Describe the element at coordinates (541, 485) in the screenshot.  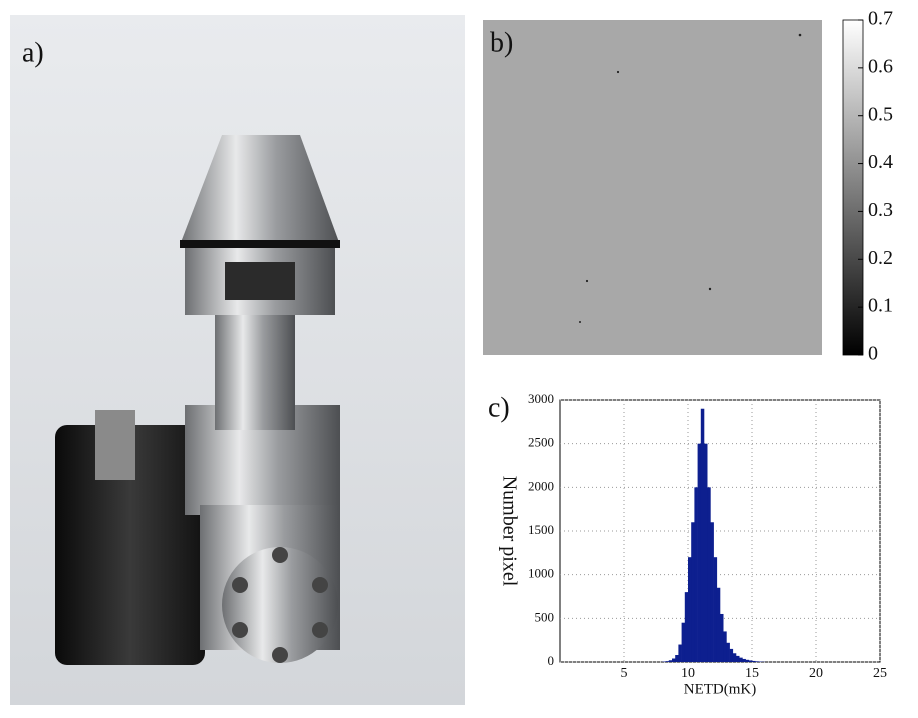
I see `y-tick-label: 2000` at that location.